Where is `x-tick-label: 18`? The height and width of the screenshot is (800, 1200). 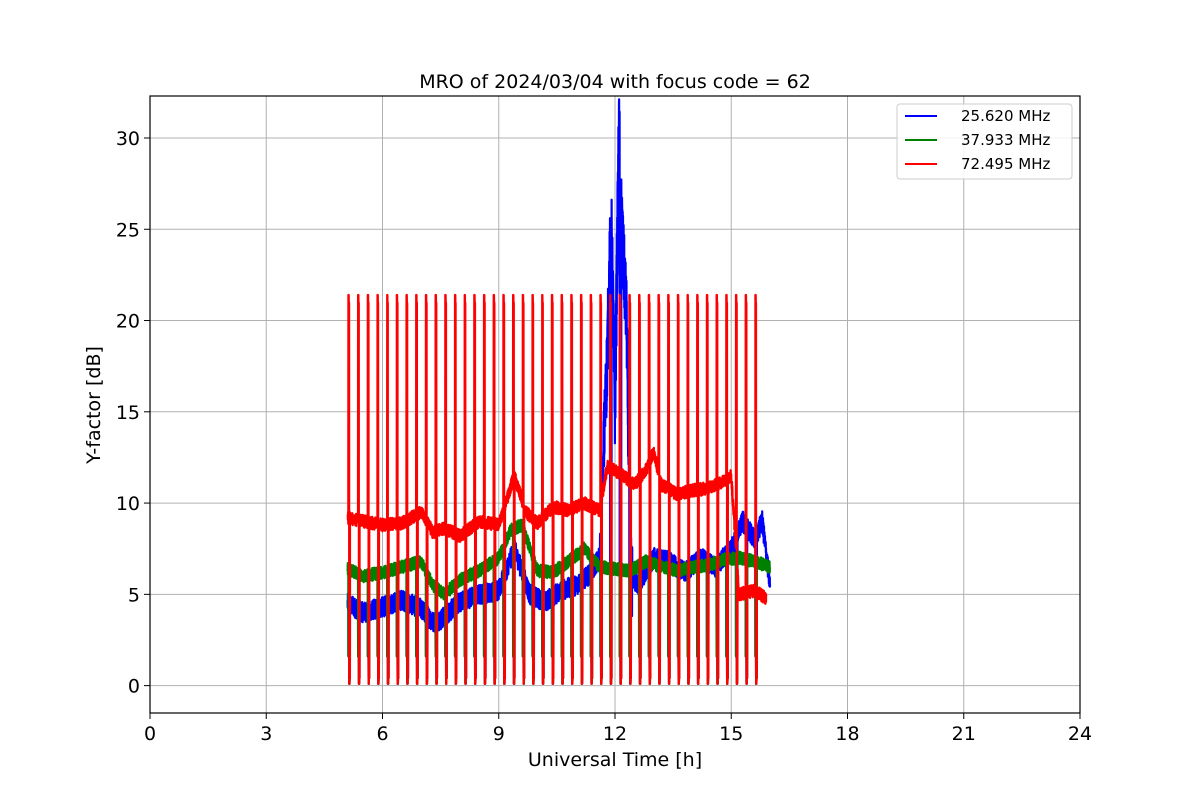 x-tick-label: 18 is located at coordinates (847, 734).